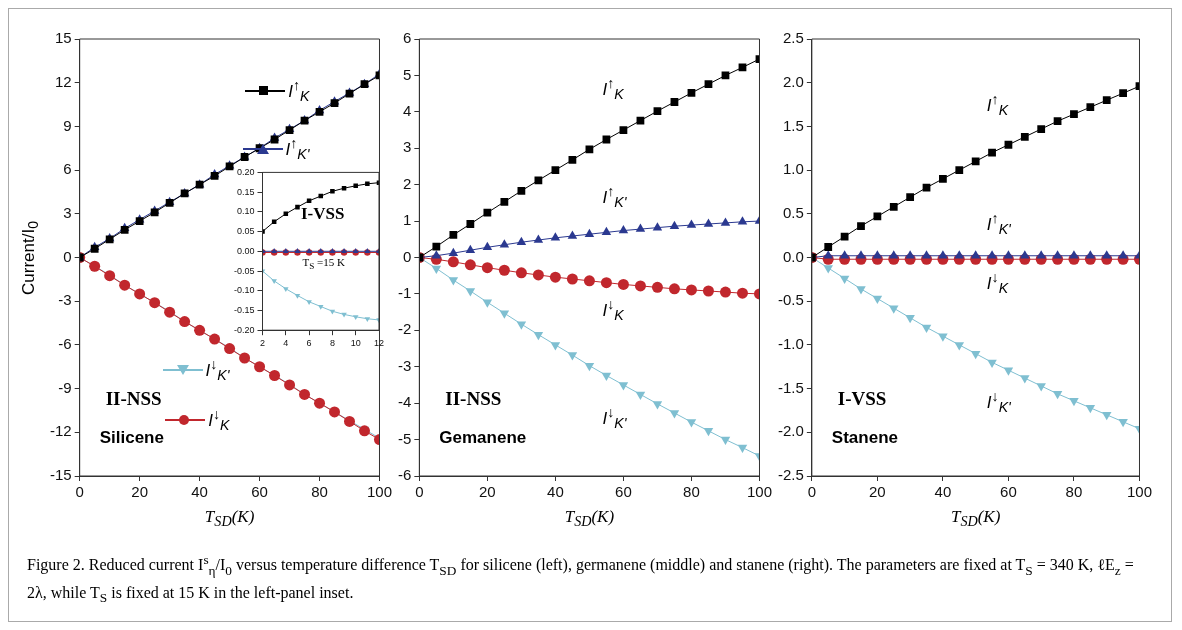 Image resolution: width=1182 pixels, height=630 pixels. What do you see at coordinates (793, 256) in the screenshot?
I see `y-tick-label: 0.0` at bounding box center [793, 256].